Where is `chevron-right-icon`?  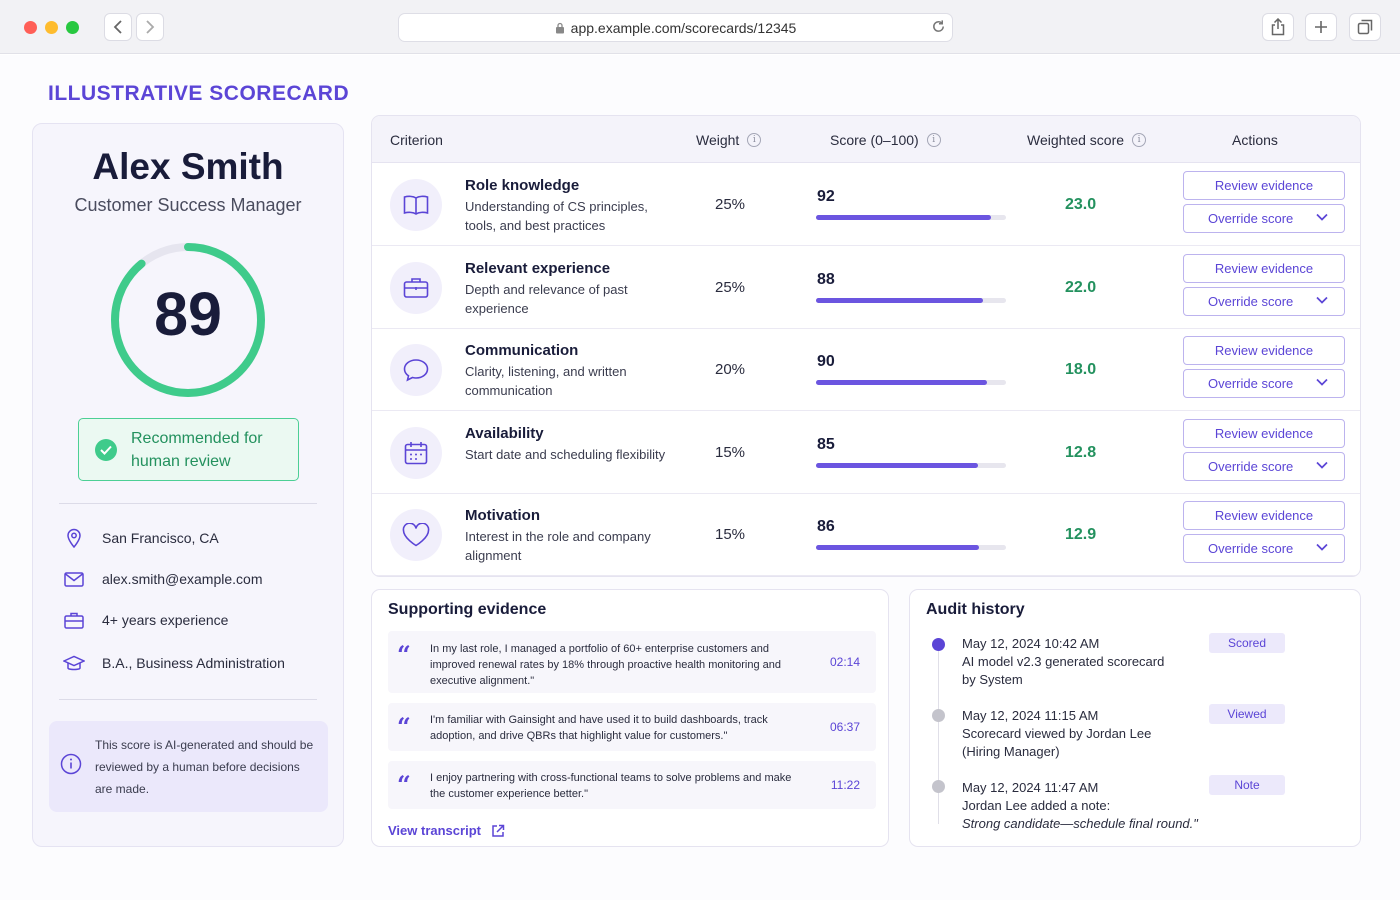
chevron-right-icon is located at coordinates (150, 27).